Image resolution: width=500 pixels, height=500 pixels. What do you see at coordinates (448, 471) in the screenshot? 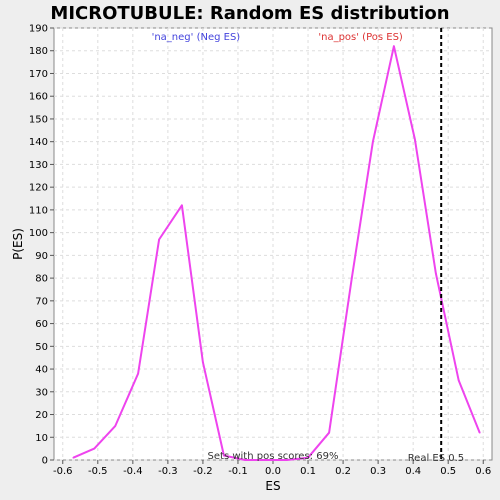
I see `x-tick-label: 0.5` at bounding box center [448, 471].